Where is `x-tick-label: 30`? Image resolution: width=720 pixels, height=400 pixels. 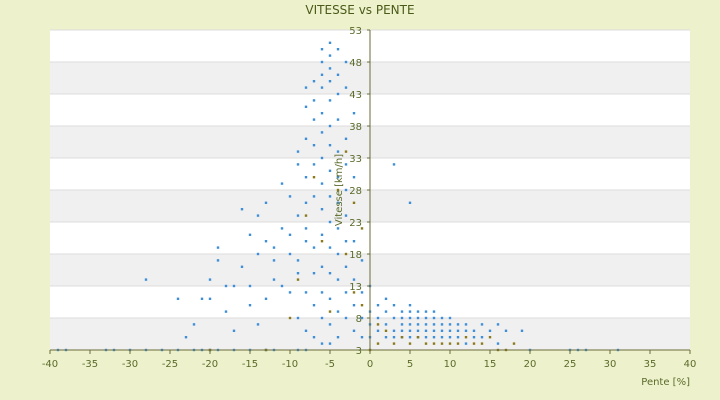
x-tick-label: 30 is located at coordinates (610, 364).